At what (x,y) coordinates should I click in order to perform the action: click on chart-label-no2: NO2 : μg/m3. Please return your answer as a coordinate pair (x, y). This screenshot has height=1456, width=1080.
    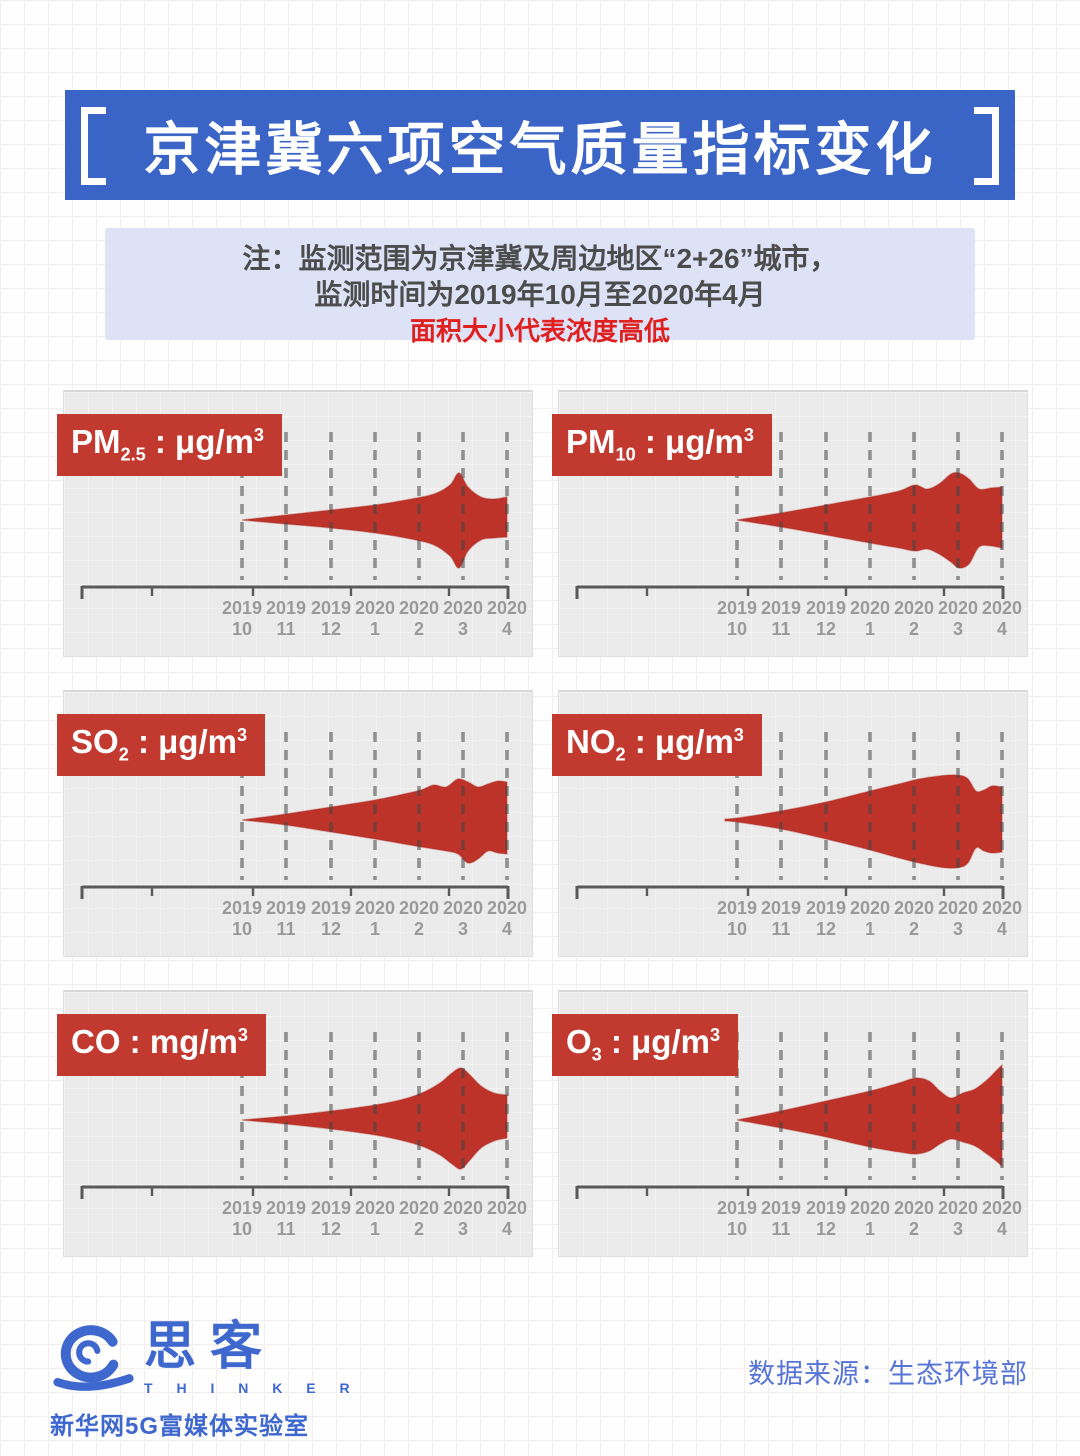
    Looking at the image, I should click on (657, 745).